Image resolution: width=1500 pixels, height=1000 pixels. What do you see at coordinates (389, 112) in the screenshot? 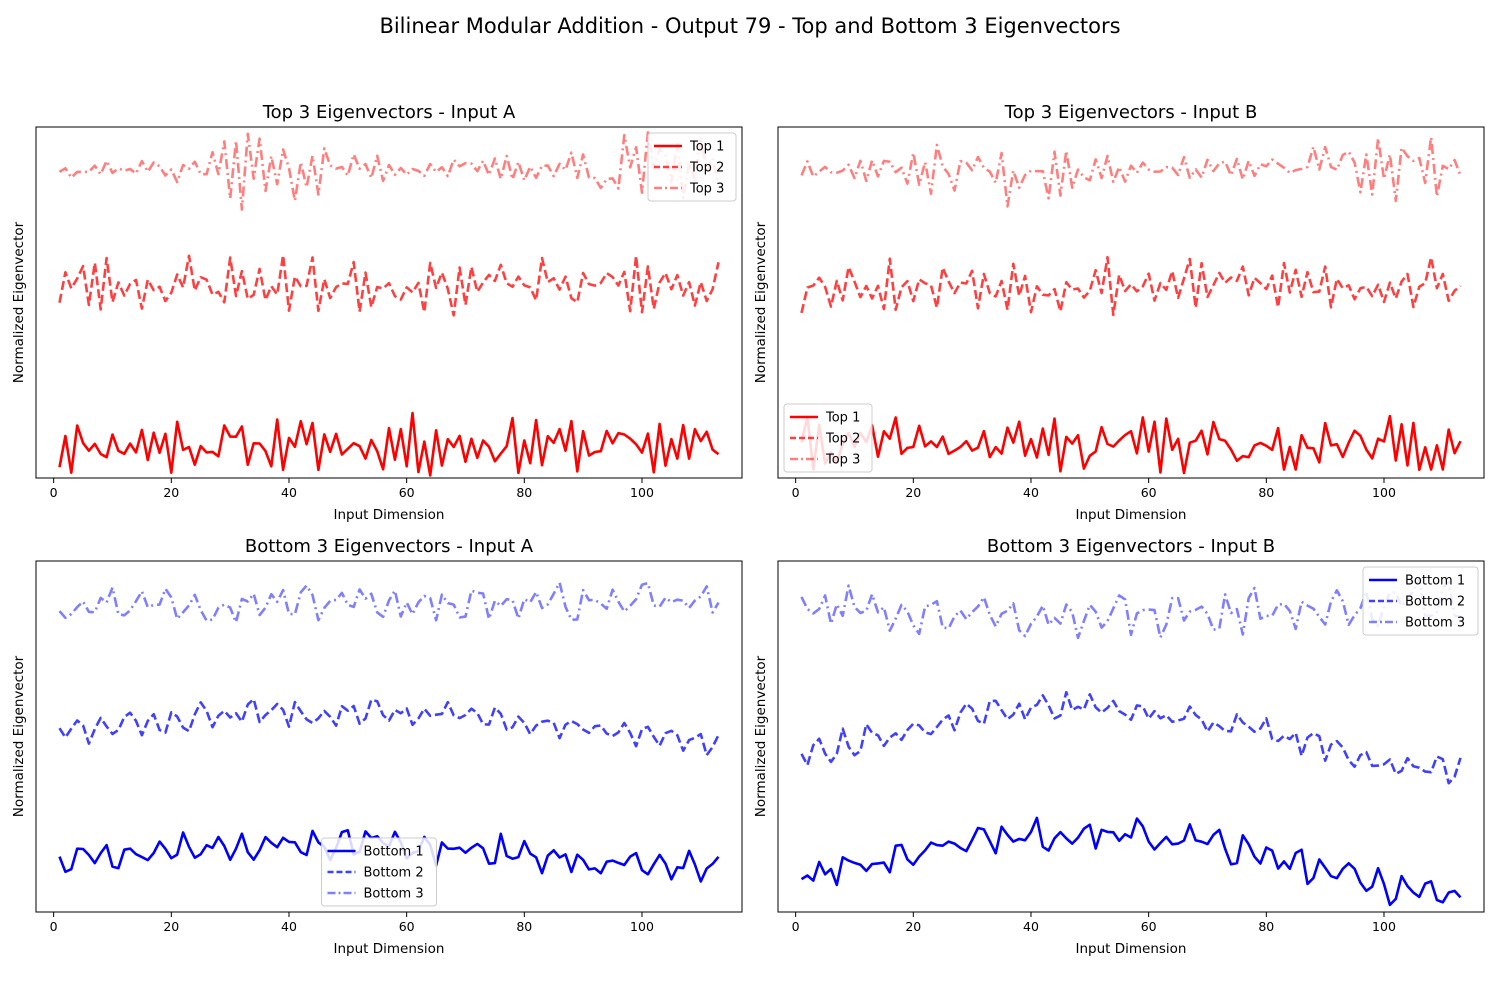
I see `panel-title: Top 3 Eigenvectors - Input A` at bounding box center [389, 112].